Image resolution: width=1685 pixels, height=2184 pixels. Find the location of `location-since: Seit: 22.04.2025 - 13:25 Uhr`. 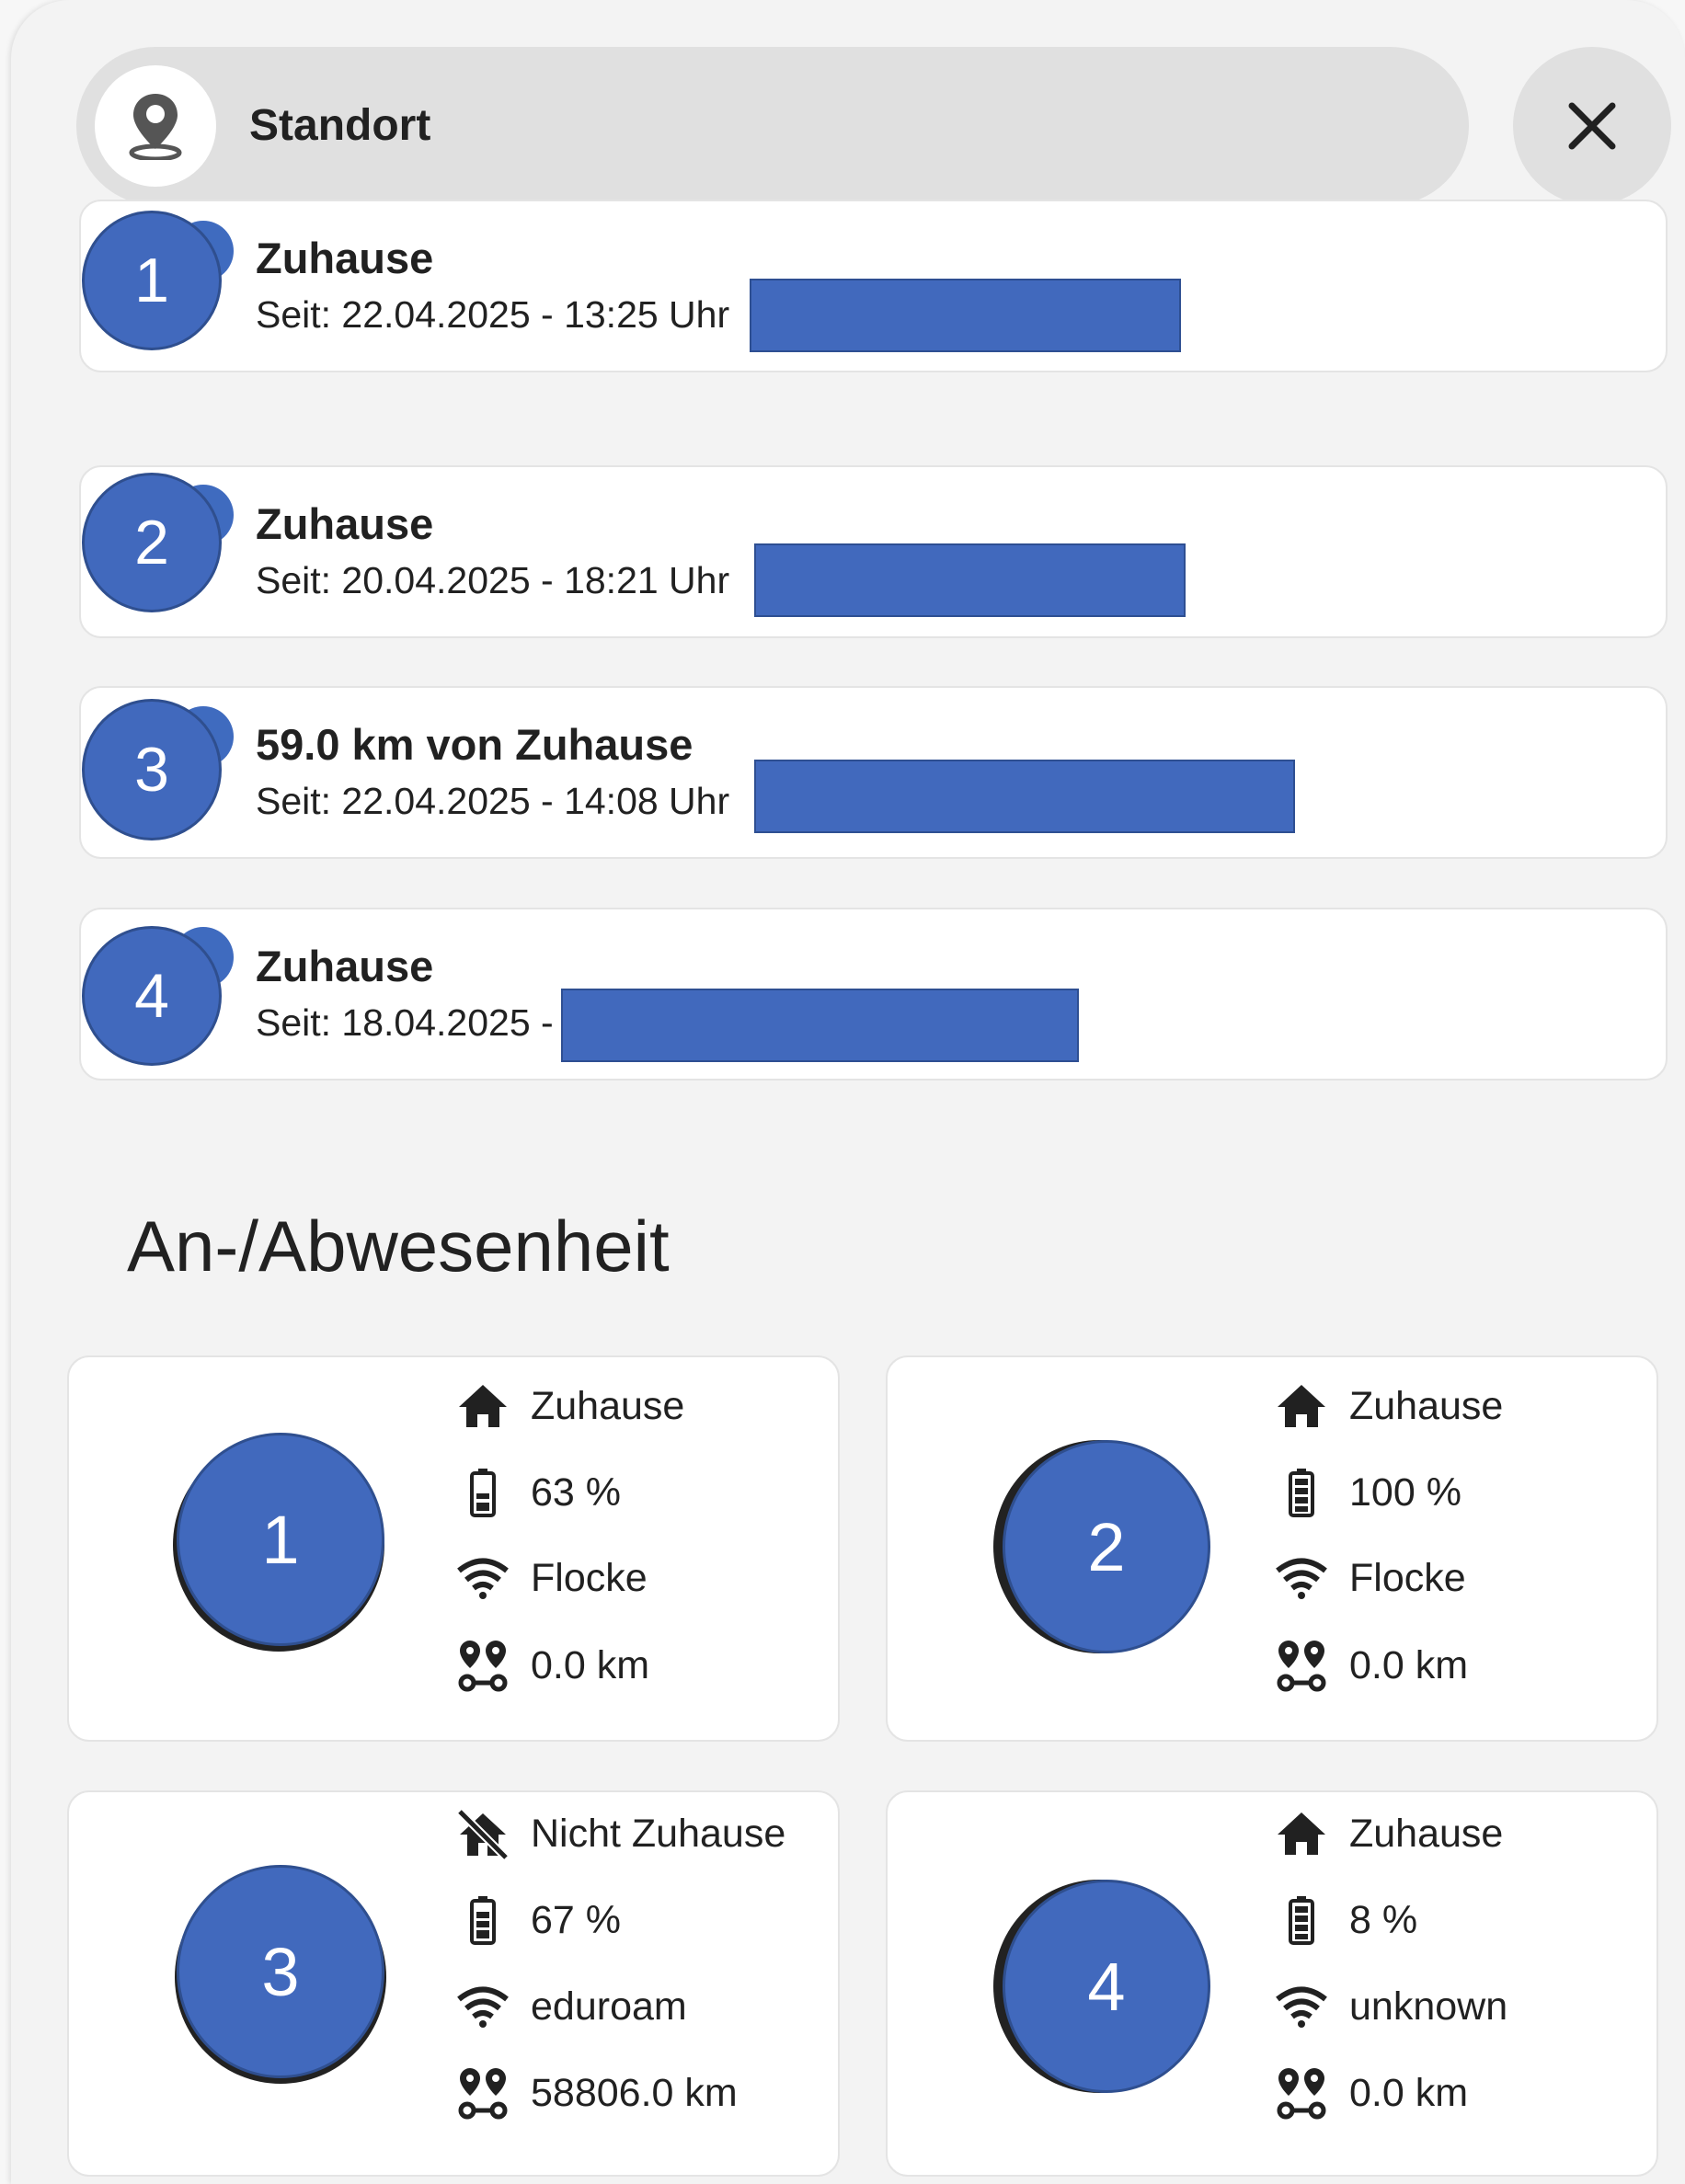

location-since: Seit: 22.04.2025 - 13:25 Uhr is located at coordinates (493, 314).